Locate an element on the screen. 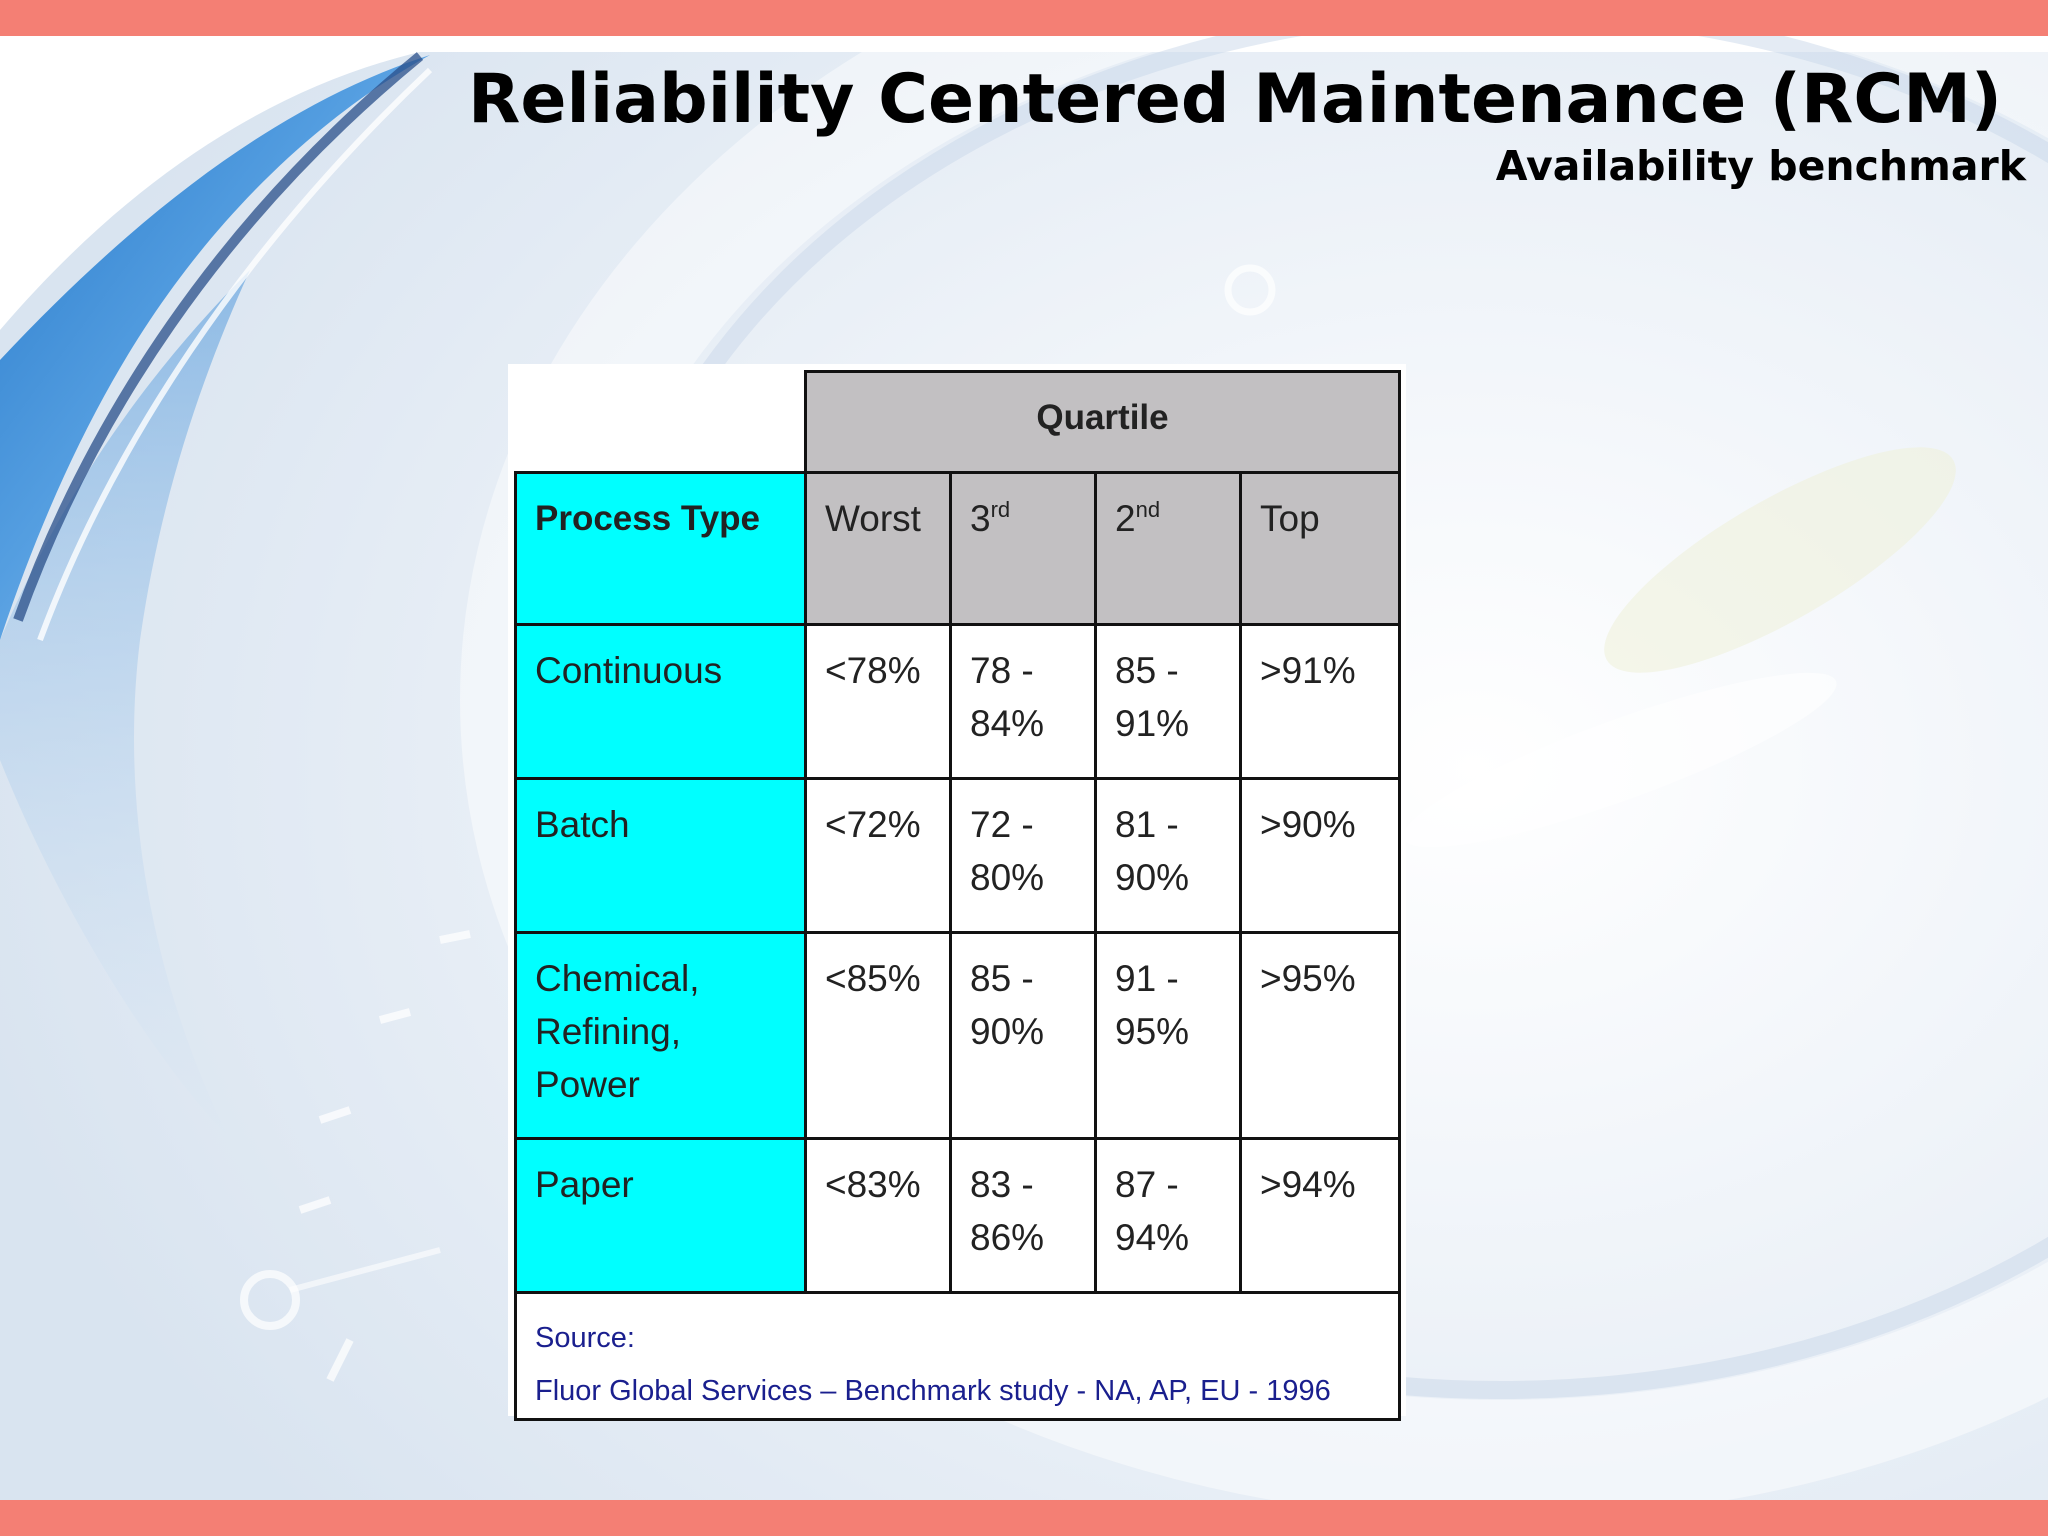 This screenshot has width=2048, height=1536. column-header-3rd: 3rd is located at coordinates (1023, 548).